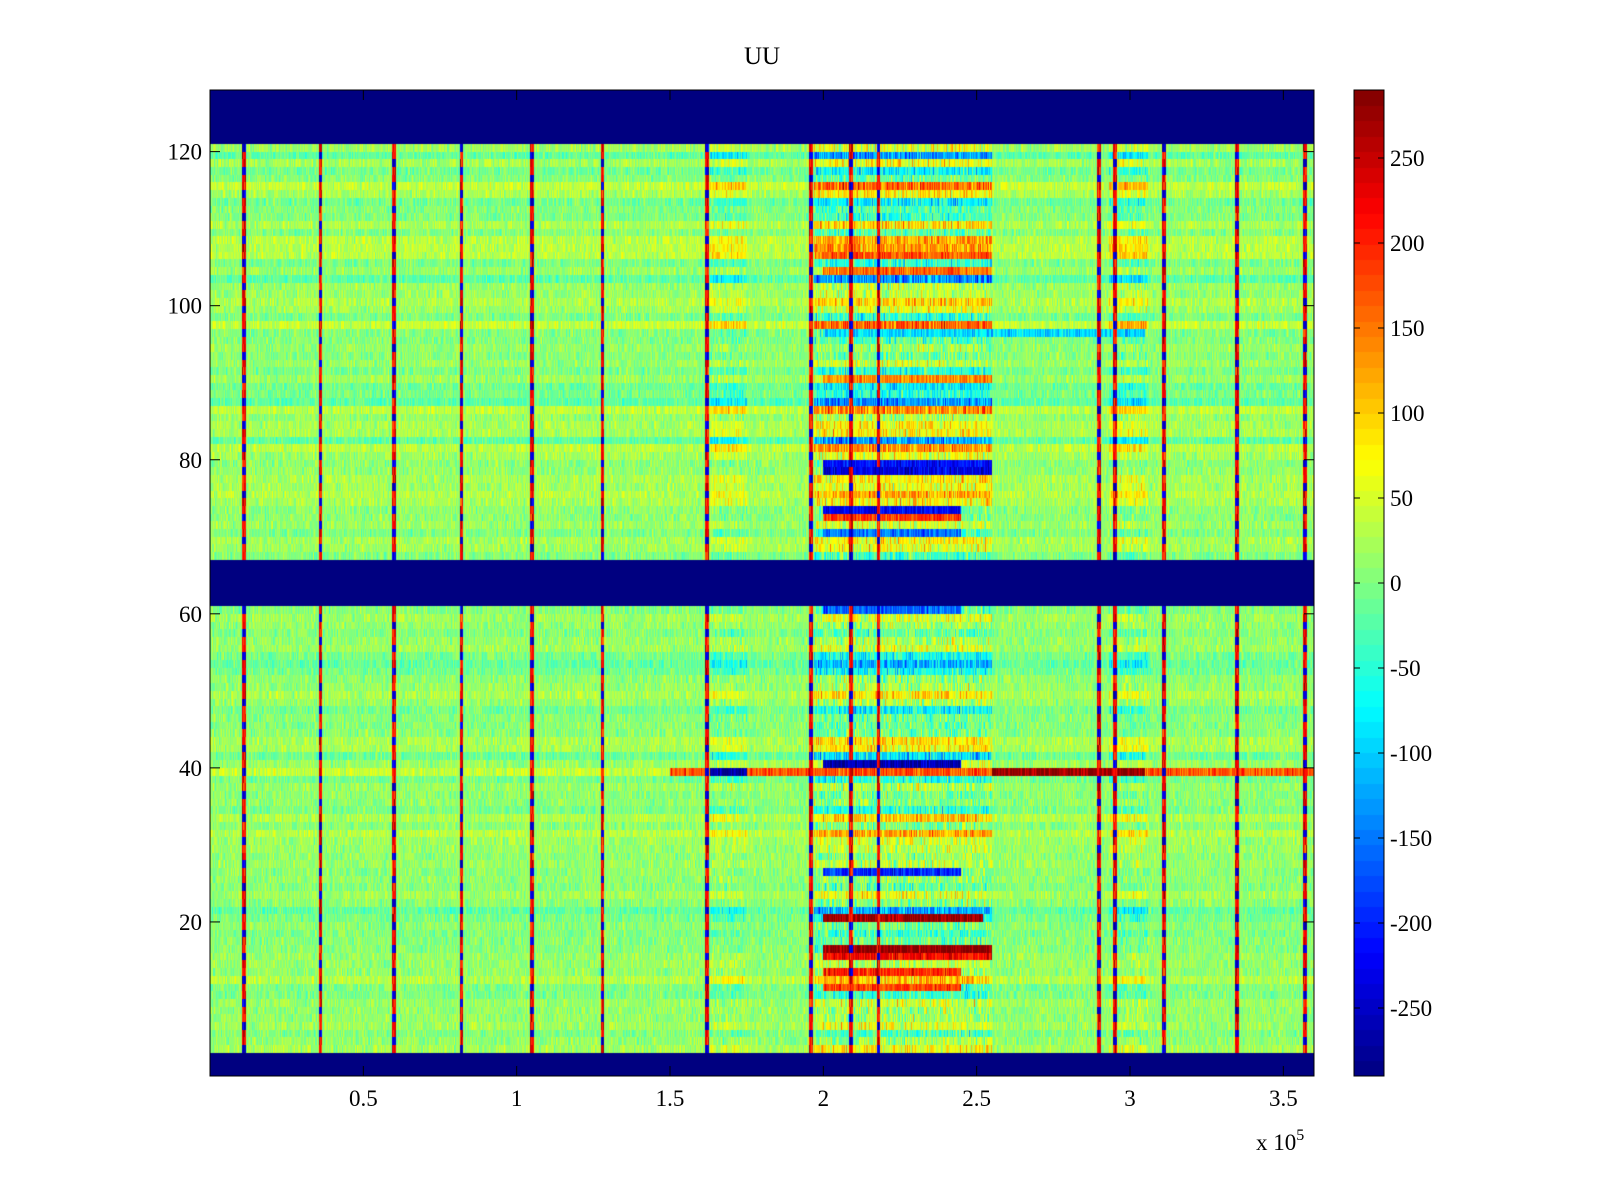 The width and height of the screenshot is (1600, 1200). Describe the element at coordinates (363, 1098) in the screenshot. I see `x-tick-label: 0.5` at that location.